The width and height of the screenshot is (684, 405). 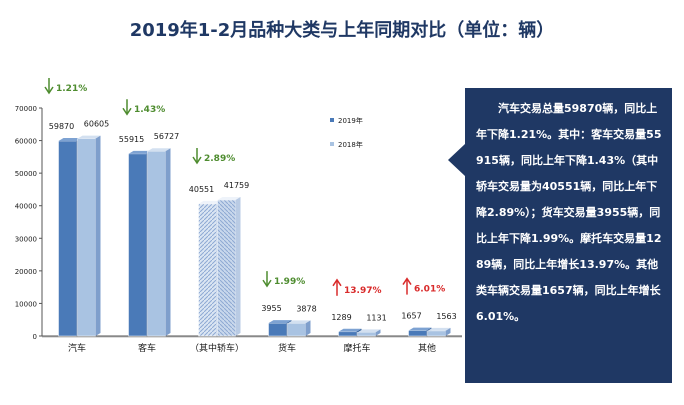 I want to click on y-tick-label: 30000, so click(x=26, y=239).